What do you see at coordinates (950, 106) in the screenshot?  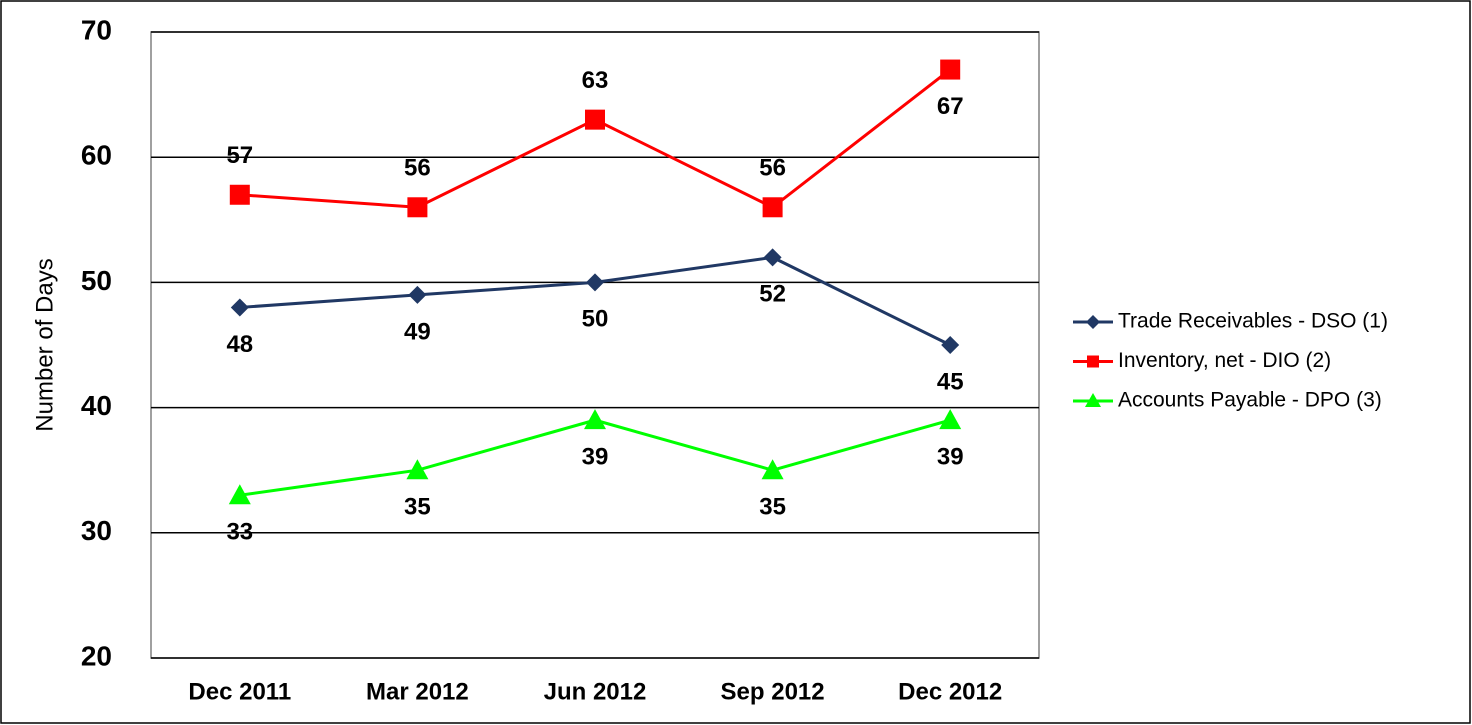 I see `data-label: 67` at bounding box center [950, 106].